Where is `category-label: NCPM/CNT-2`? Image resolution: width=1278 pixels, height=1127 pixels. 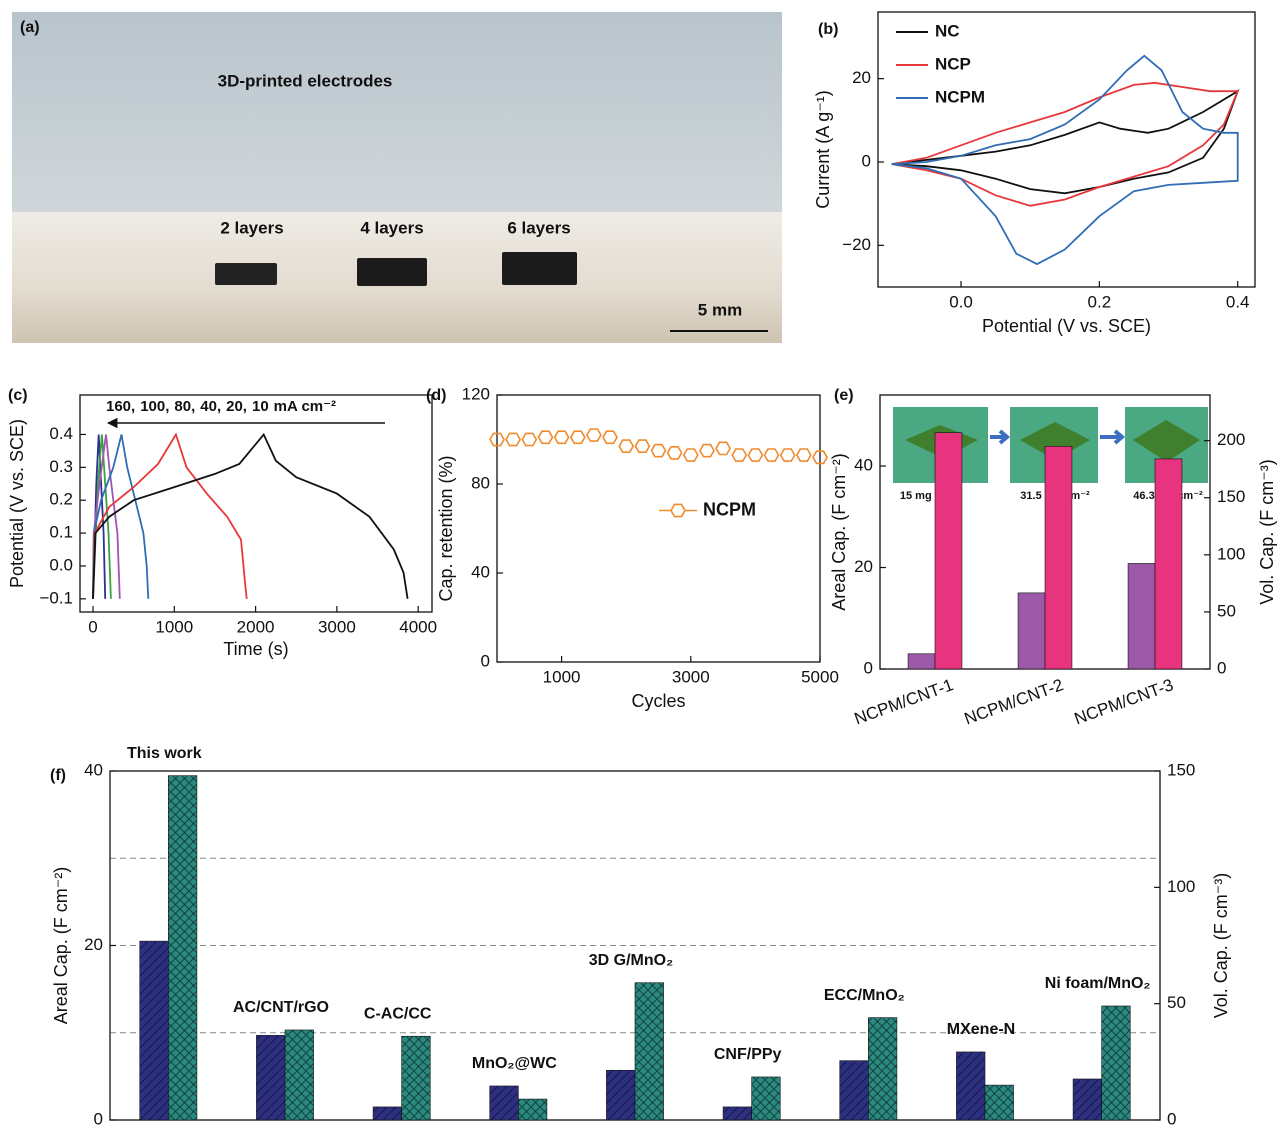
category-label: NCPM/CNT-2 is located at coordinates (1014, 701).